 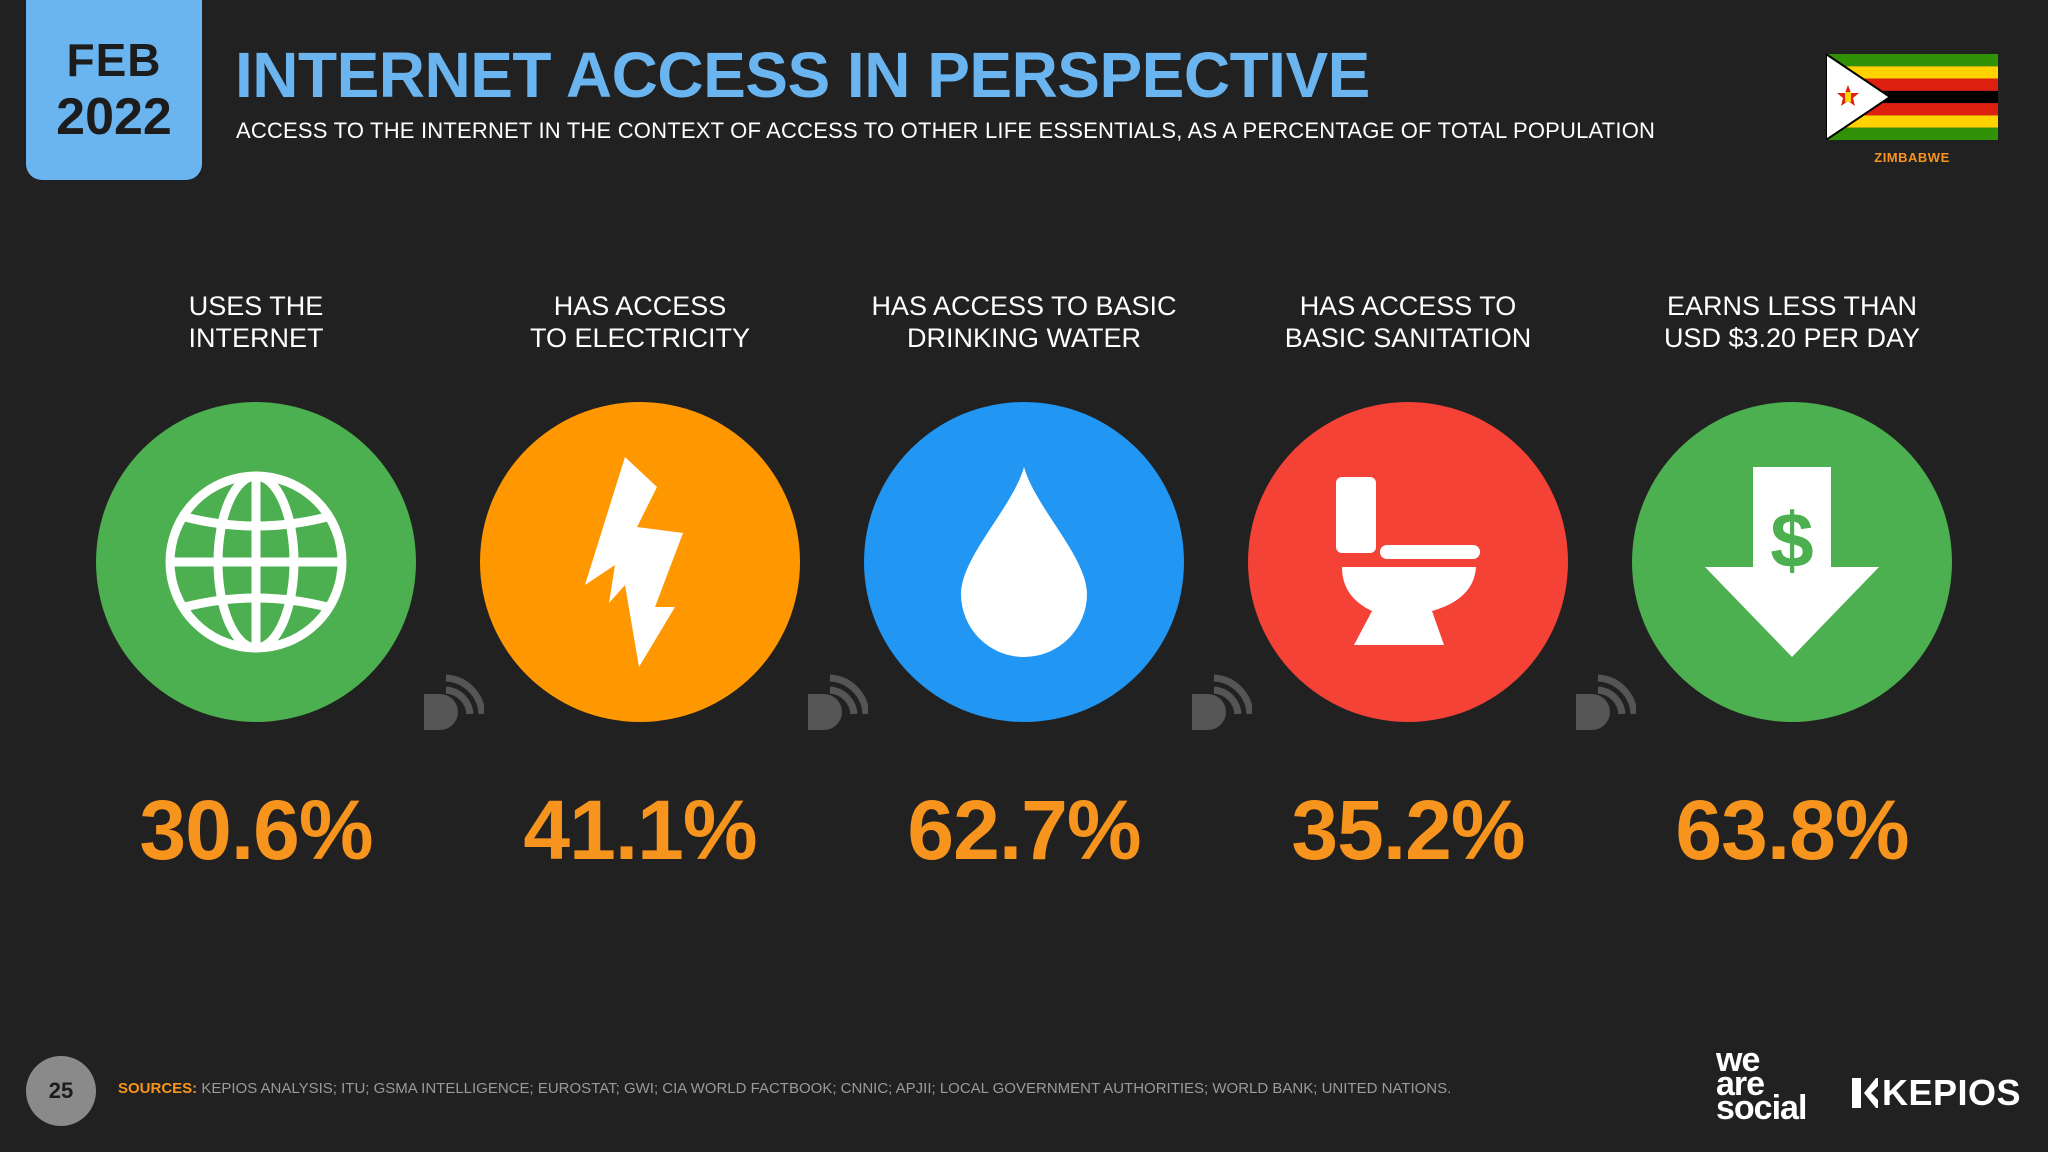 I want to click on stat-value: 62.7%, so click(x=1024, y=830).